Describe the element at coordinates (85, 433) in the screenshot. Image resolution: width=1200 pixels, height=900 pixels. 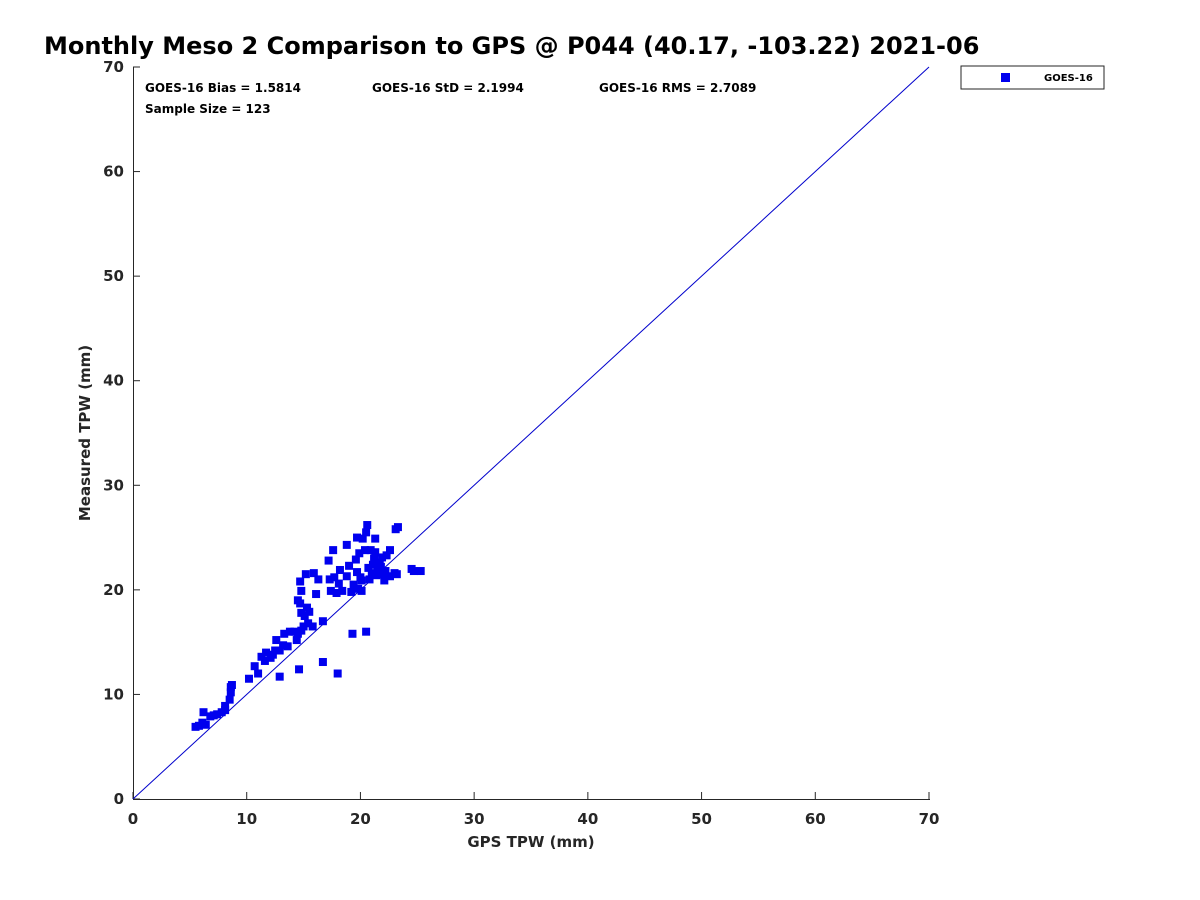
I see `y-axis-label: Measured TPW (mm)` at that location.